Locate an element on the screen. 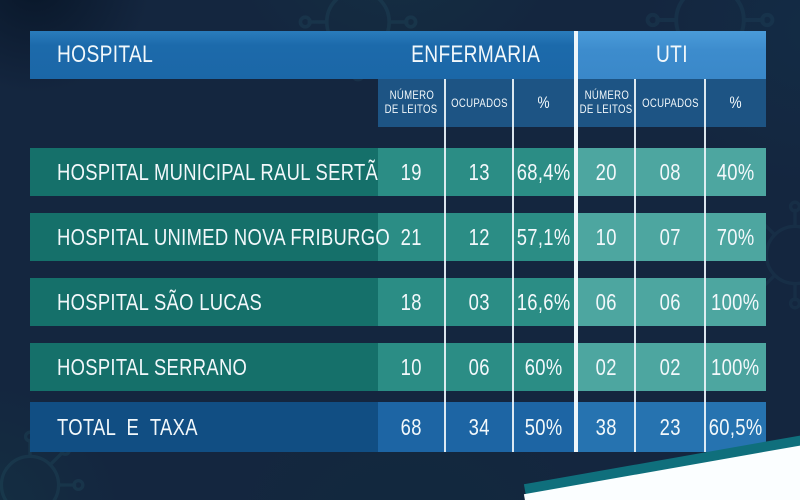 The width and height of the screenshot is (800, 500). uti-leitos-value: 20 is located at coordinates (606, 171).